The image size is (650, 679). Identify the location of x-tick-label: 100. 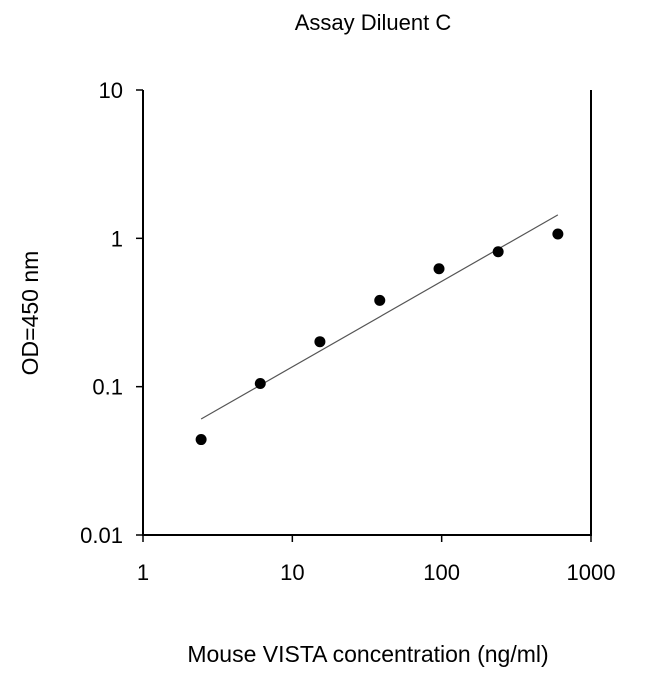
(441, 572).